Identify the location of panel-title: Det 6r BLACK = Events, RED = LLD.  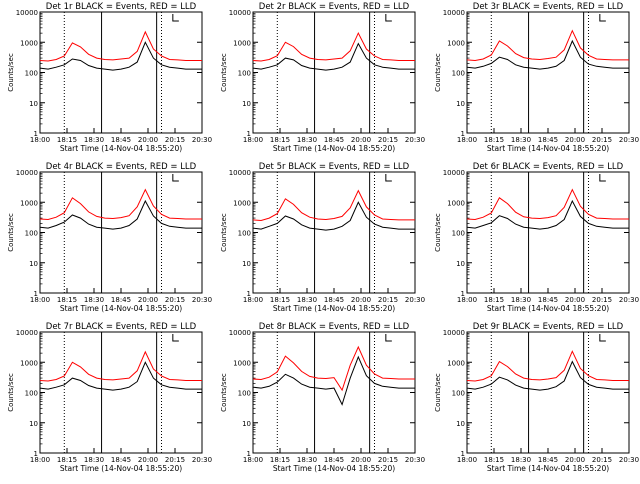
(548, 167).